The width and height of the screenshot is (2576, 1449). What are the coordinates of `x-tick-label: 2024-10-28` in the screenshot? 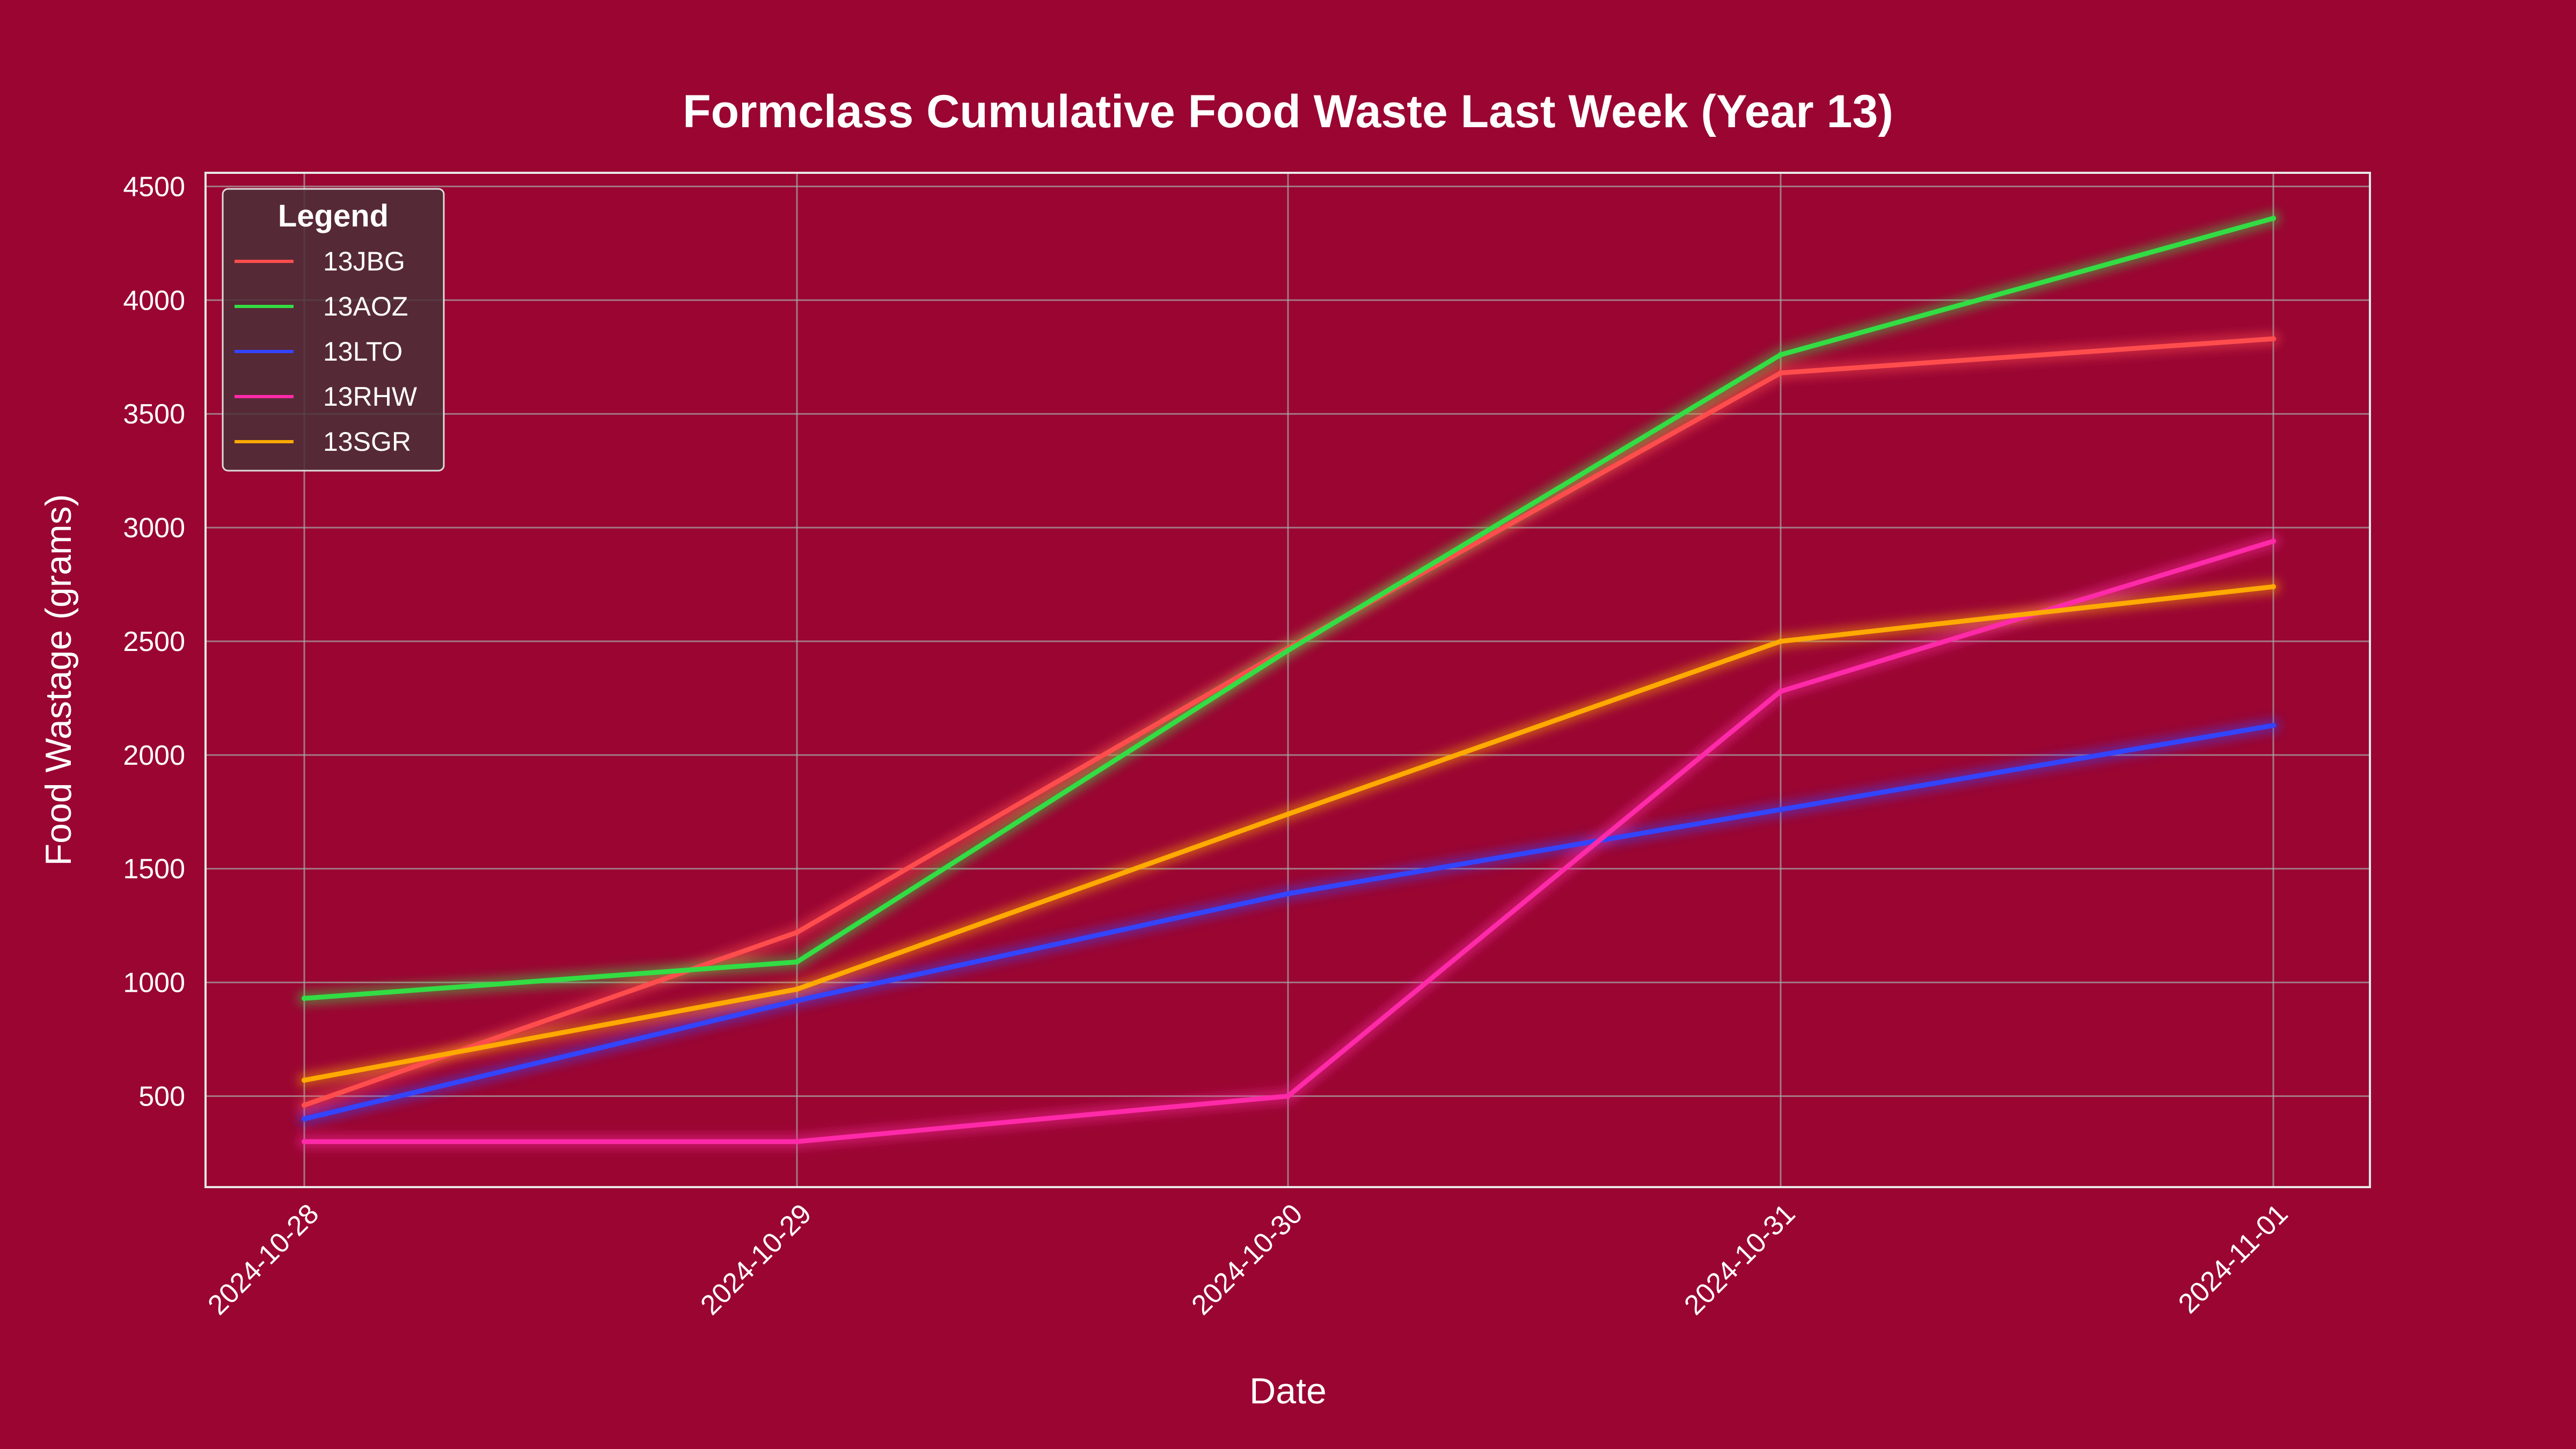 It's located at (263, 1259).